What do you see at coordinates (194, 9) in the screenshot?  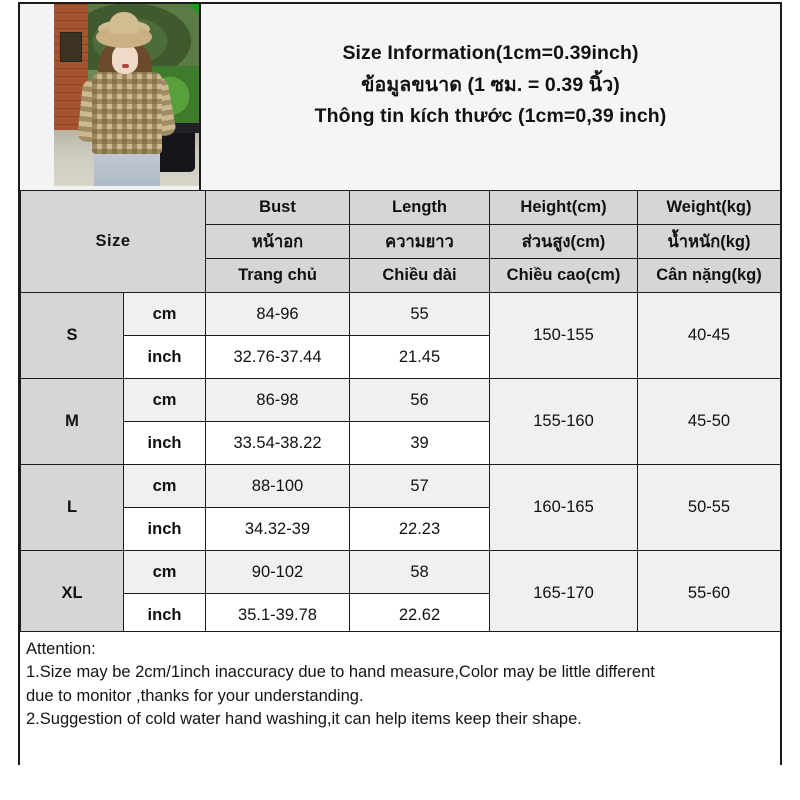 I see `green-corner-marker-icon` at bounding box center [194, 9].